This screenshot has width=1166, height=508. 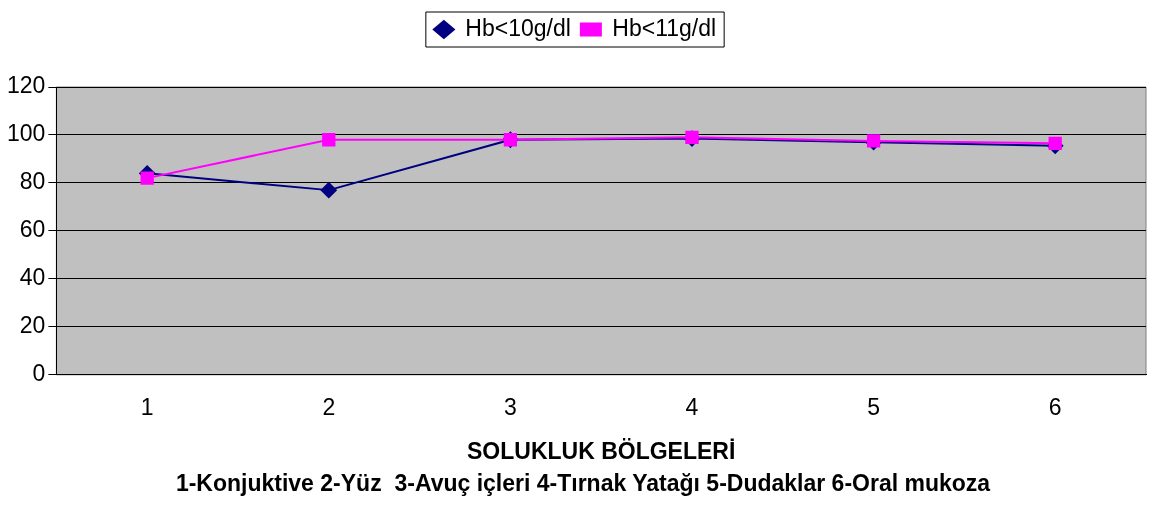 I want to click on y-tick-label: 80, so click(x=32, y=181).